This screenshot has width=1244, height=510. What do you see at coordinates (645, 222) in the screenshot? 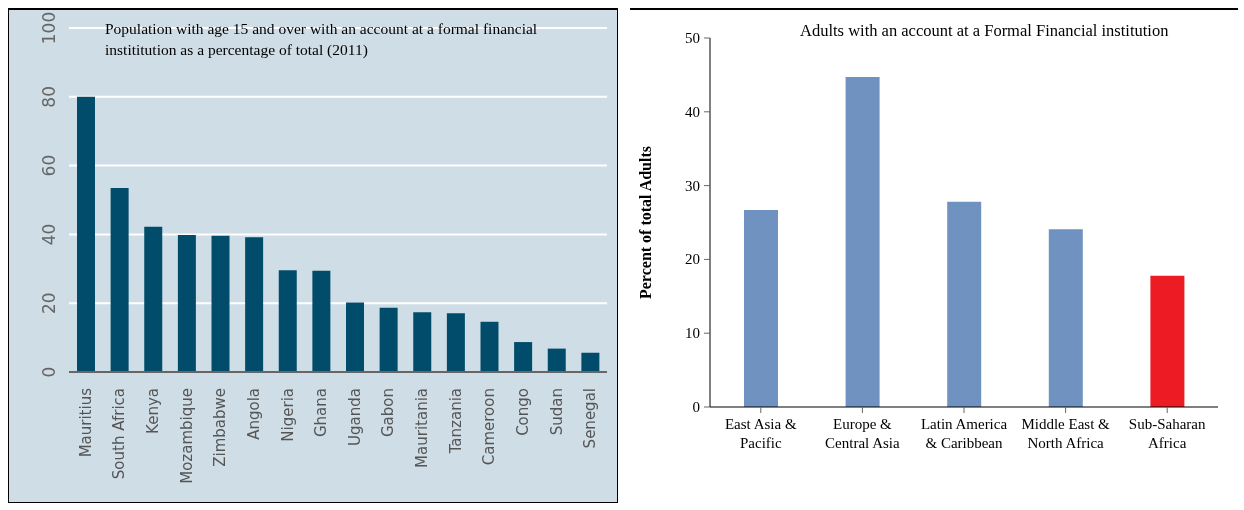
I see `y-axis-title: Percent of total Adults` at bounding box center [645, 222].